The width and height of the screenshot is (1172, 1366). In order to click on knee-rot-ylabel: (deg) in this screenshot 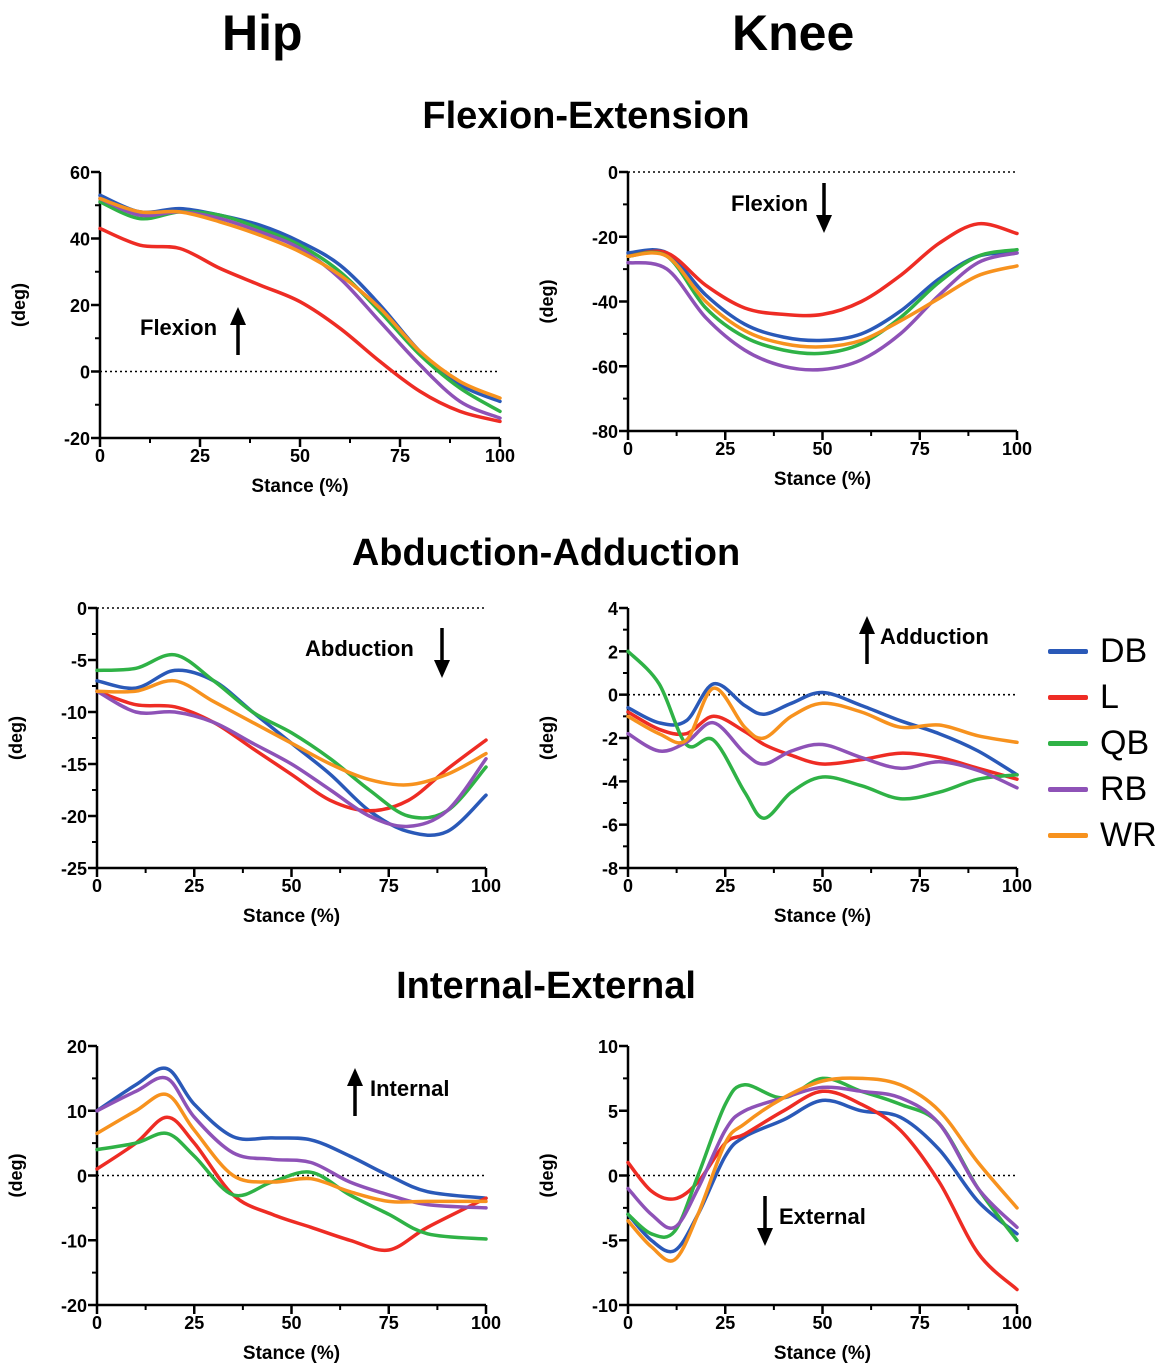, I will do `click(547, 1176)`.